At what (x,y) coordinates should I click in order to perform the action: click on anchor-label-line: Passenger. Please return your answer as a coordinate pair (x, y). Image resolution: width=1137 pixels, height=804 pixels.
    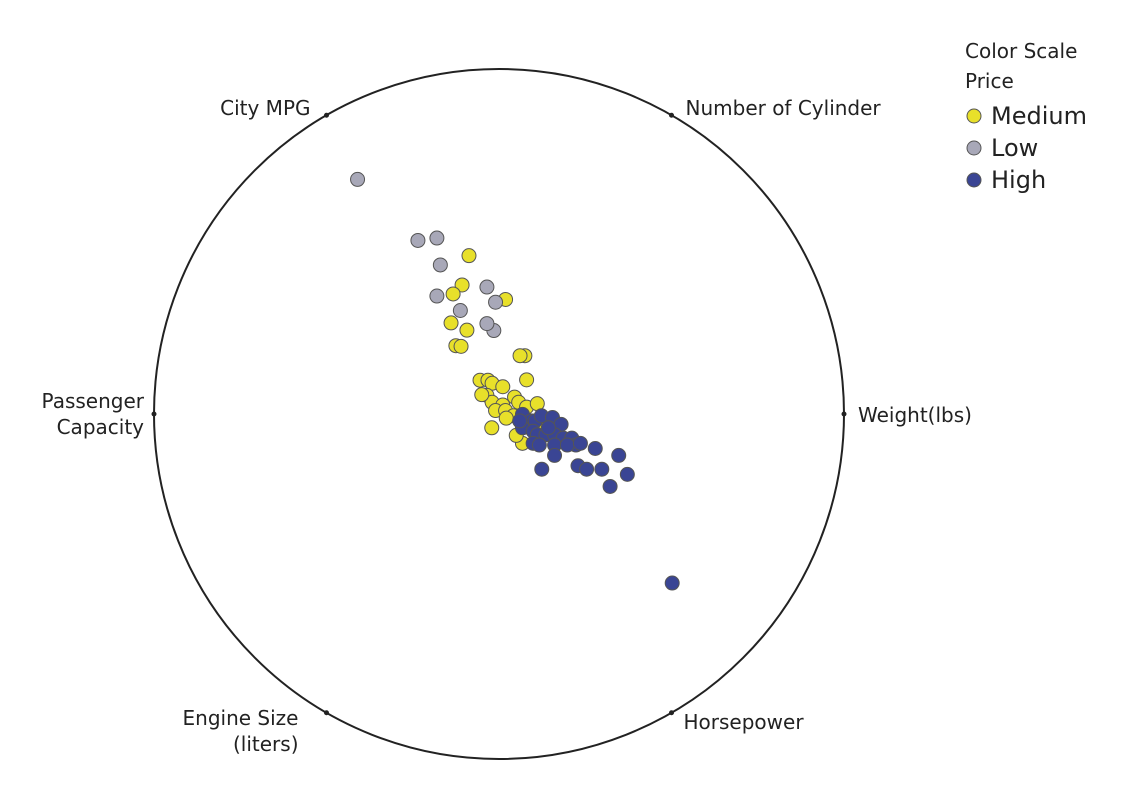
    Looking at the image, I should click on (93, 401).